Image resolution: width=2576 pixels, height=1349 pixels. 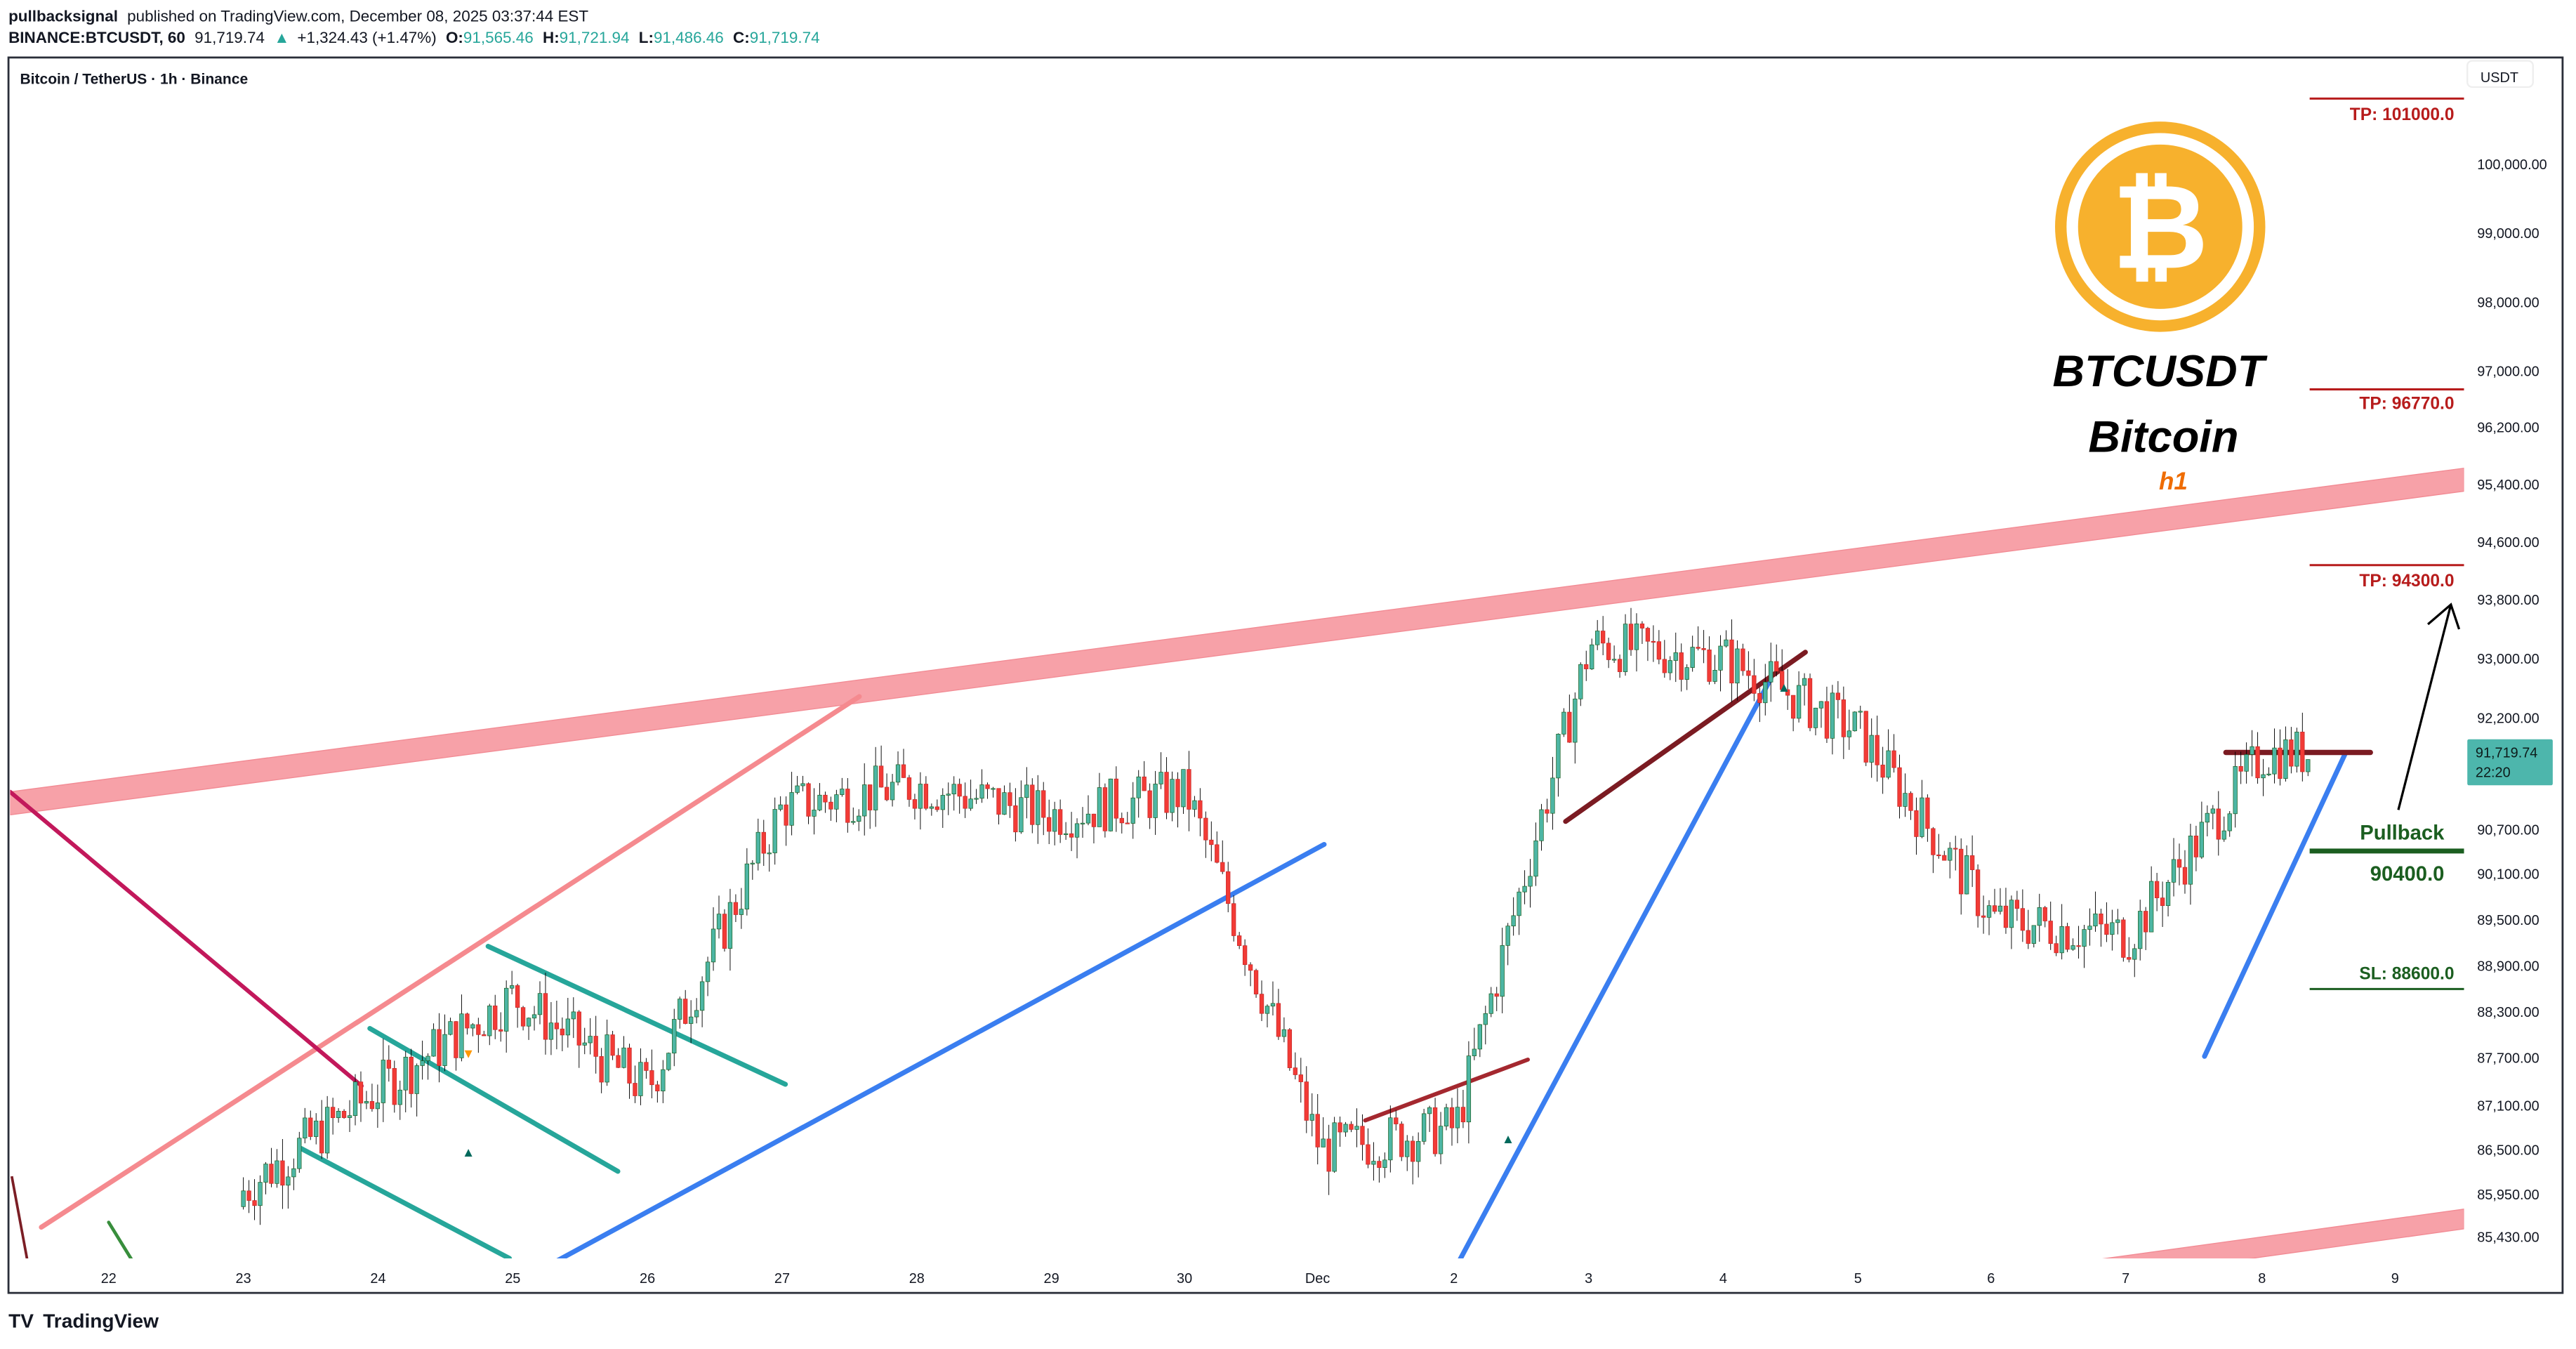 What do you see at coordinates (2173, 481) in the screenshot?
I see `brand-timeframe: h1` at bounding box center [2173, 481].